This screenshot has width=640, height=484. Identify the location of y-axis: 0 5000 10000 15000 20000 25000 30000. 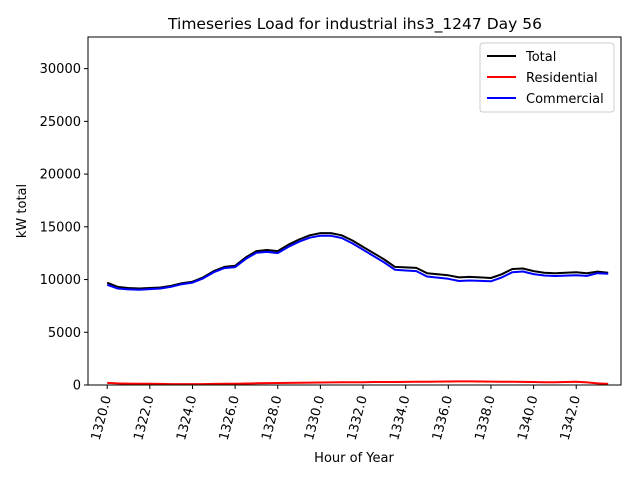
(64, 228).